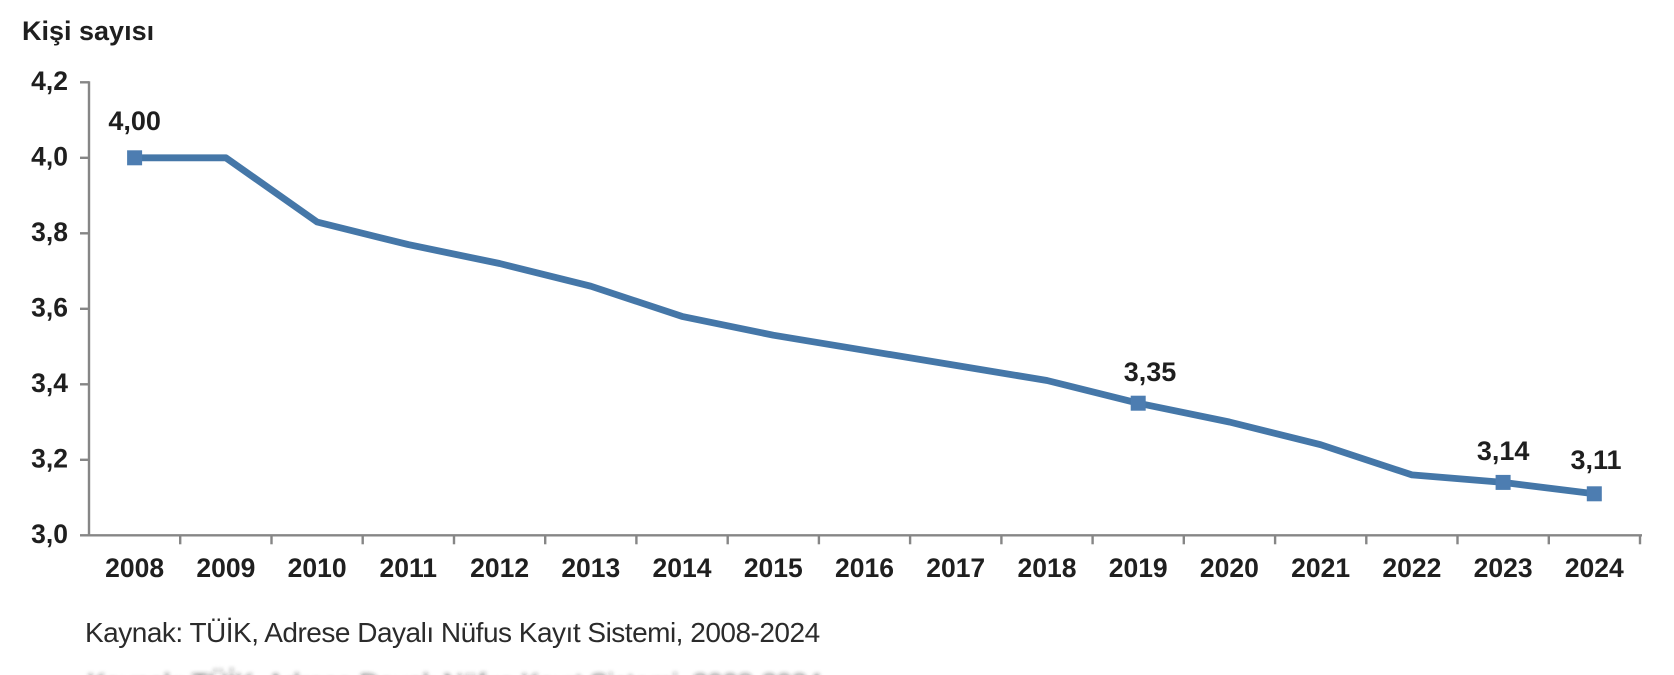 This screenshot has width=1674, height=675. Describe the element at coordinates (49, 81) in the screenshot. I see `svg-text: 4,2` at that location.